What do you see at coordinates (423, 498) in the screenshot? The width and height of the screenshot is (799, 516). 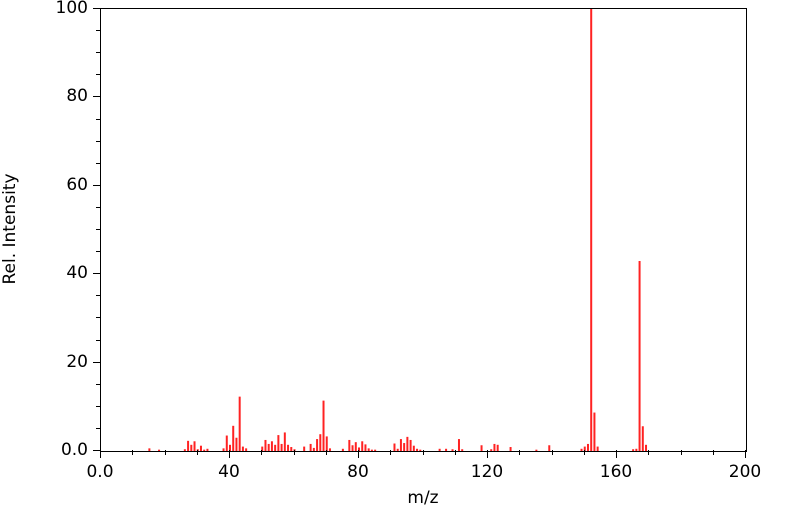 I see `x-axis-title: m/z` at bounding box center [423, 498].